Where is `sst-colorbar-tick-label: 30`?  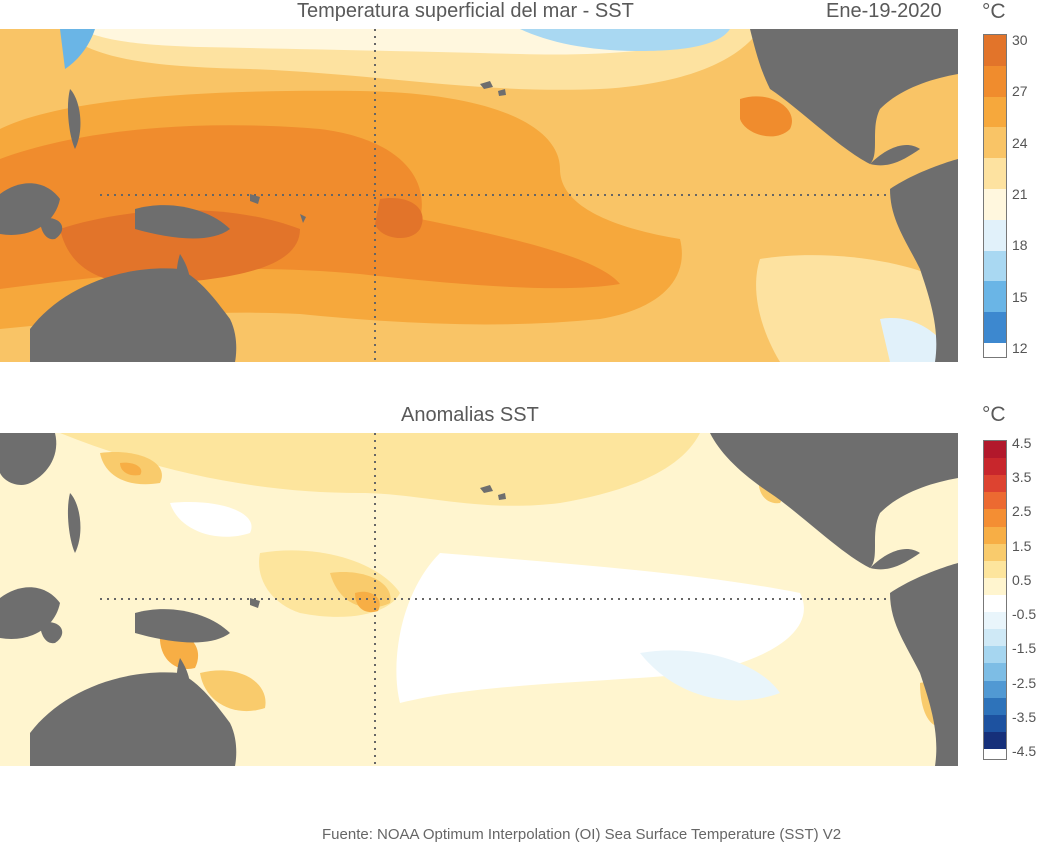 sst-colorbar-tick-label: 30 is located at coordinates (1020, 40).